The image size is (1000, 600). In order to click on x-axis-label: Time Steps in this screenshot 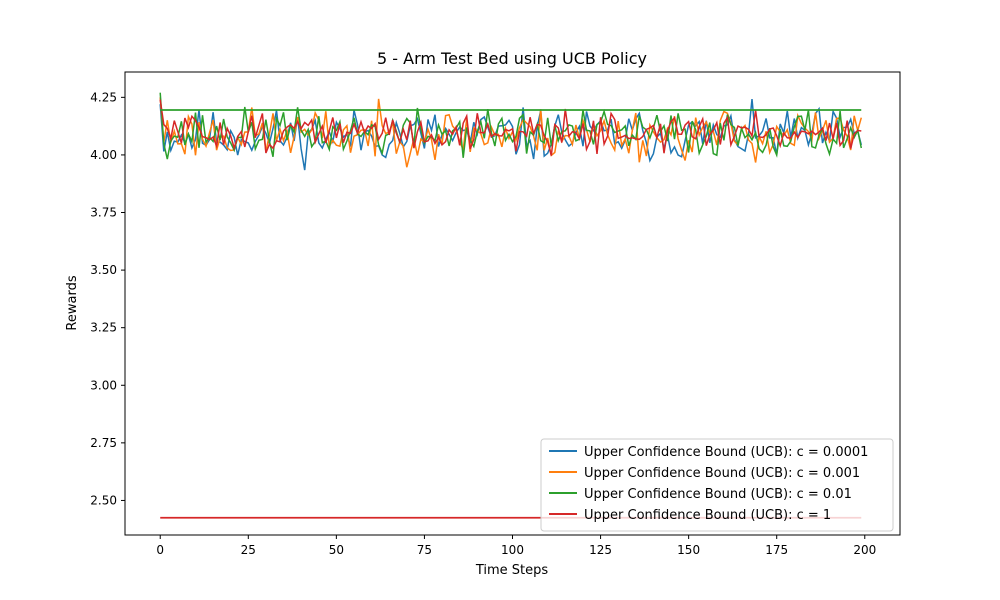, I will do `click(512, 570)`.